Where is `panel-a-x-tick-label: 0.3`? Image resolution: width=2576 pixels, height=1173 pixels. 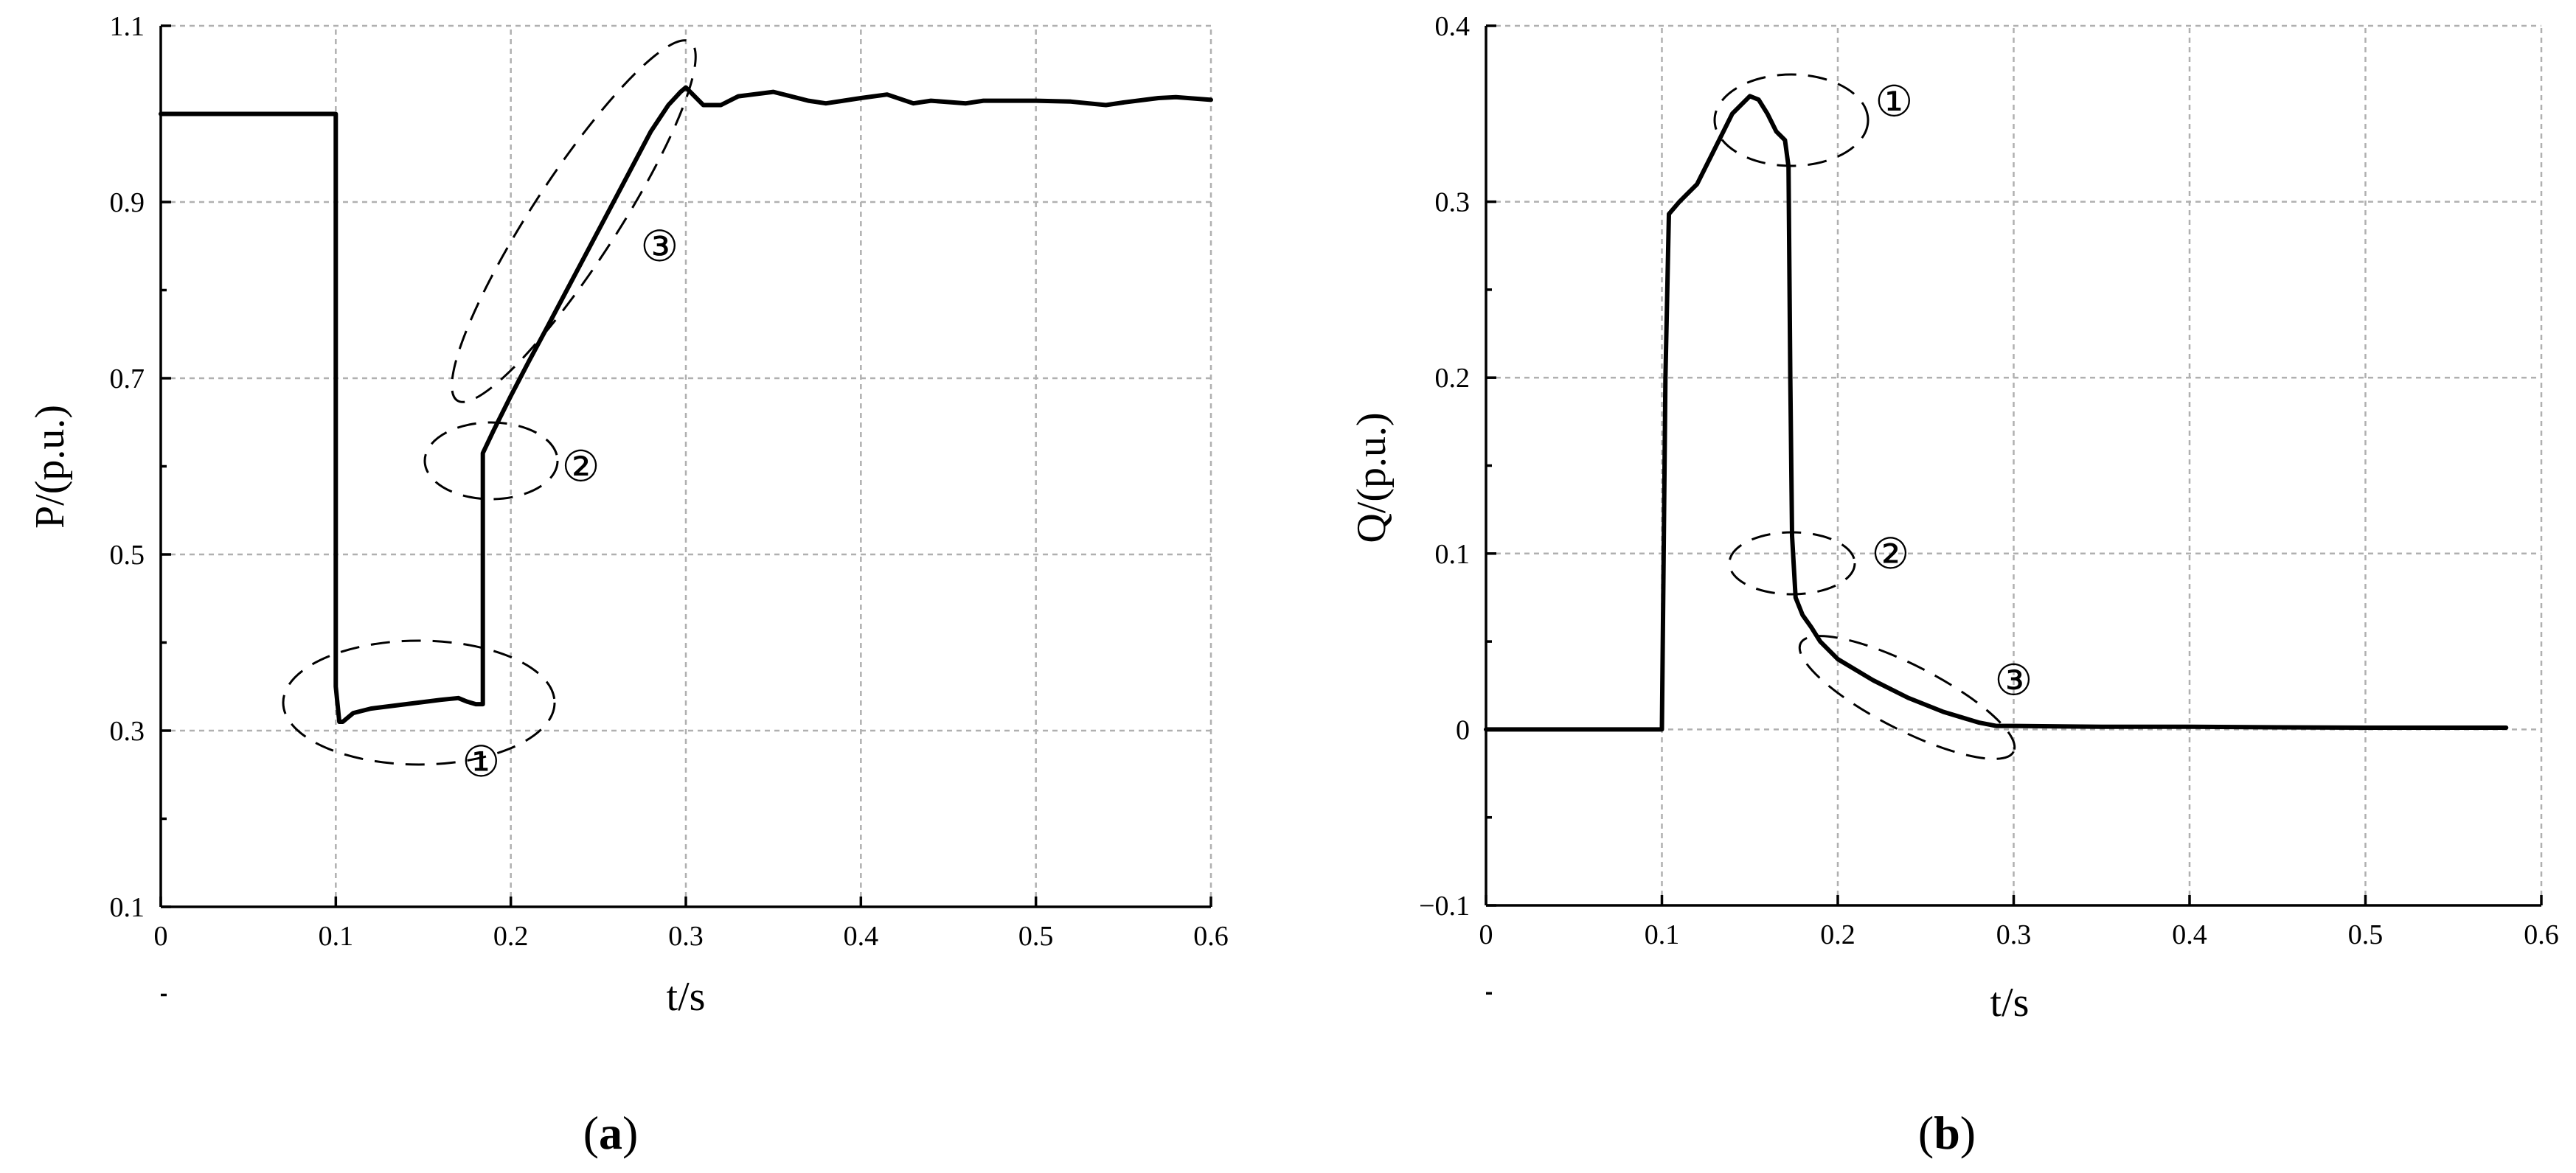
panel-a-x-tick-label: 0.3 is located at coordinates (686, 936).